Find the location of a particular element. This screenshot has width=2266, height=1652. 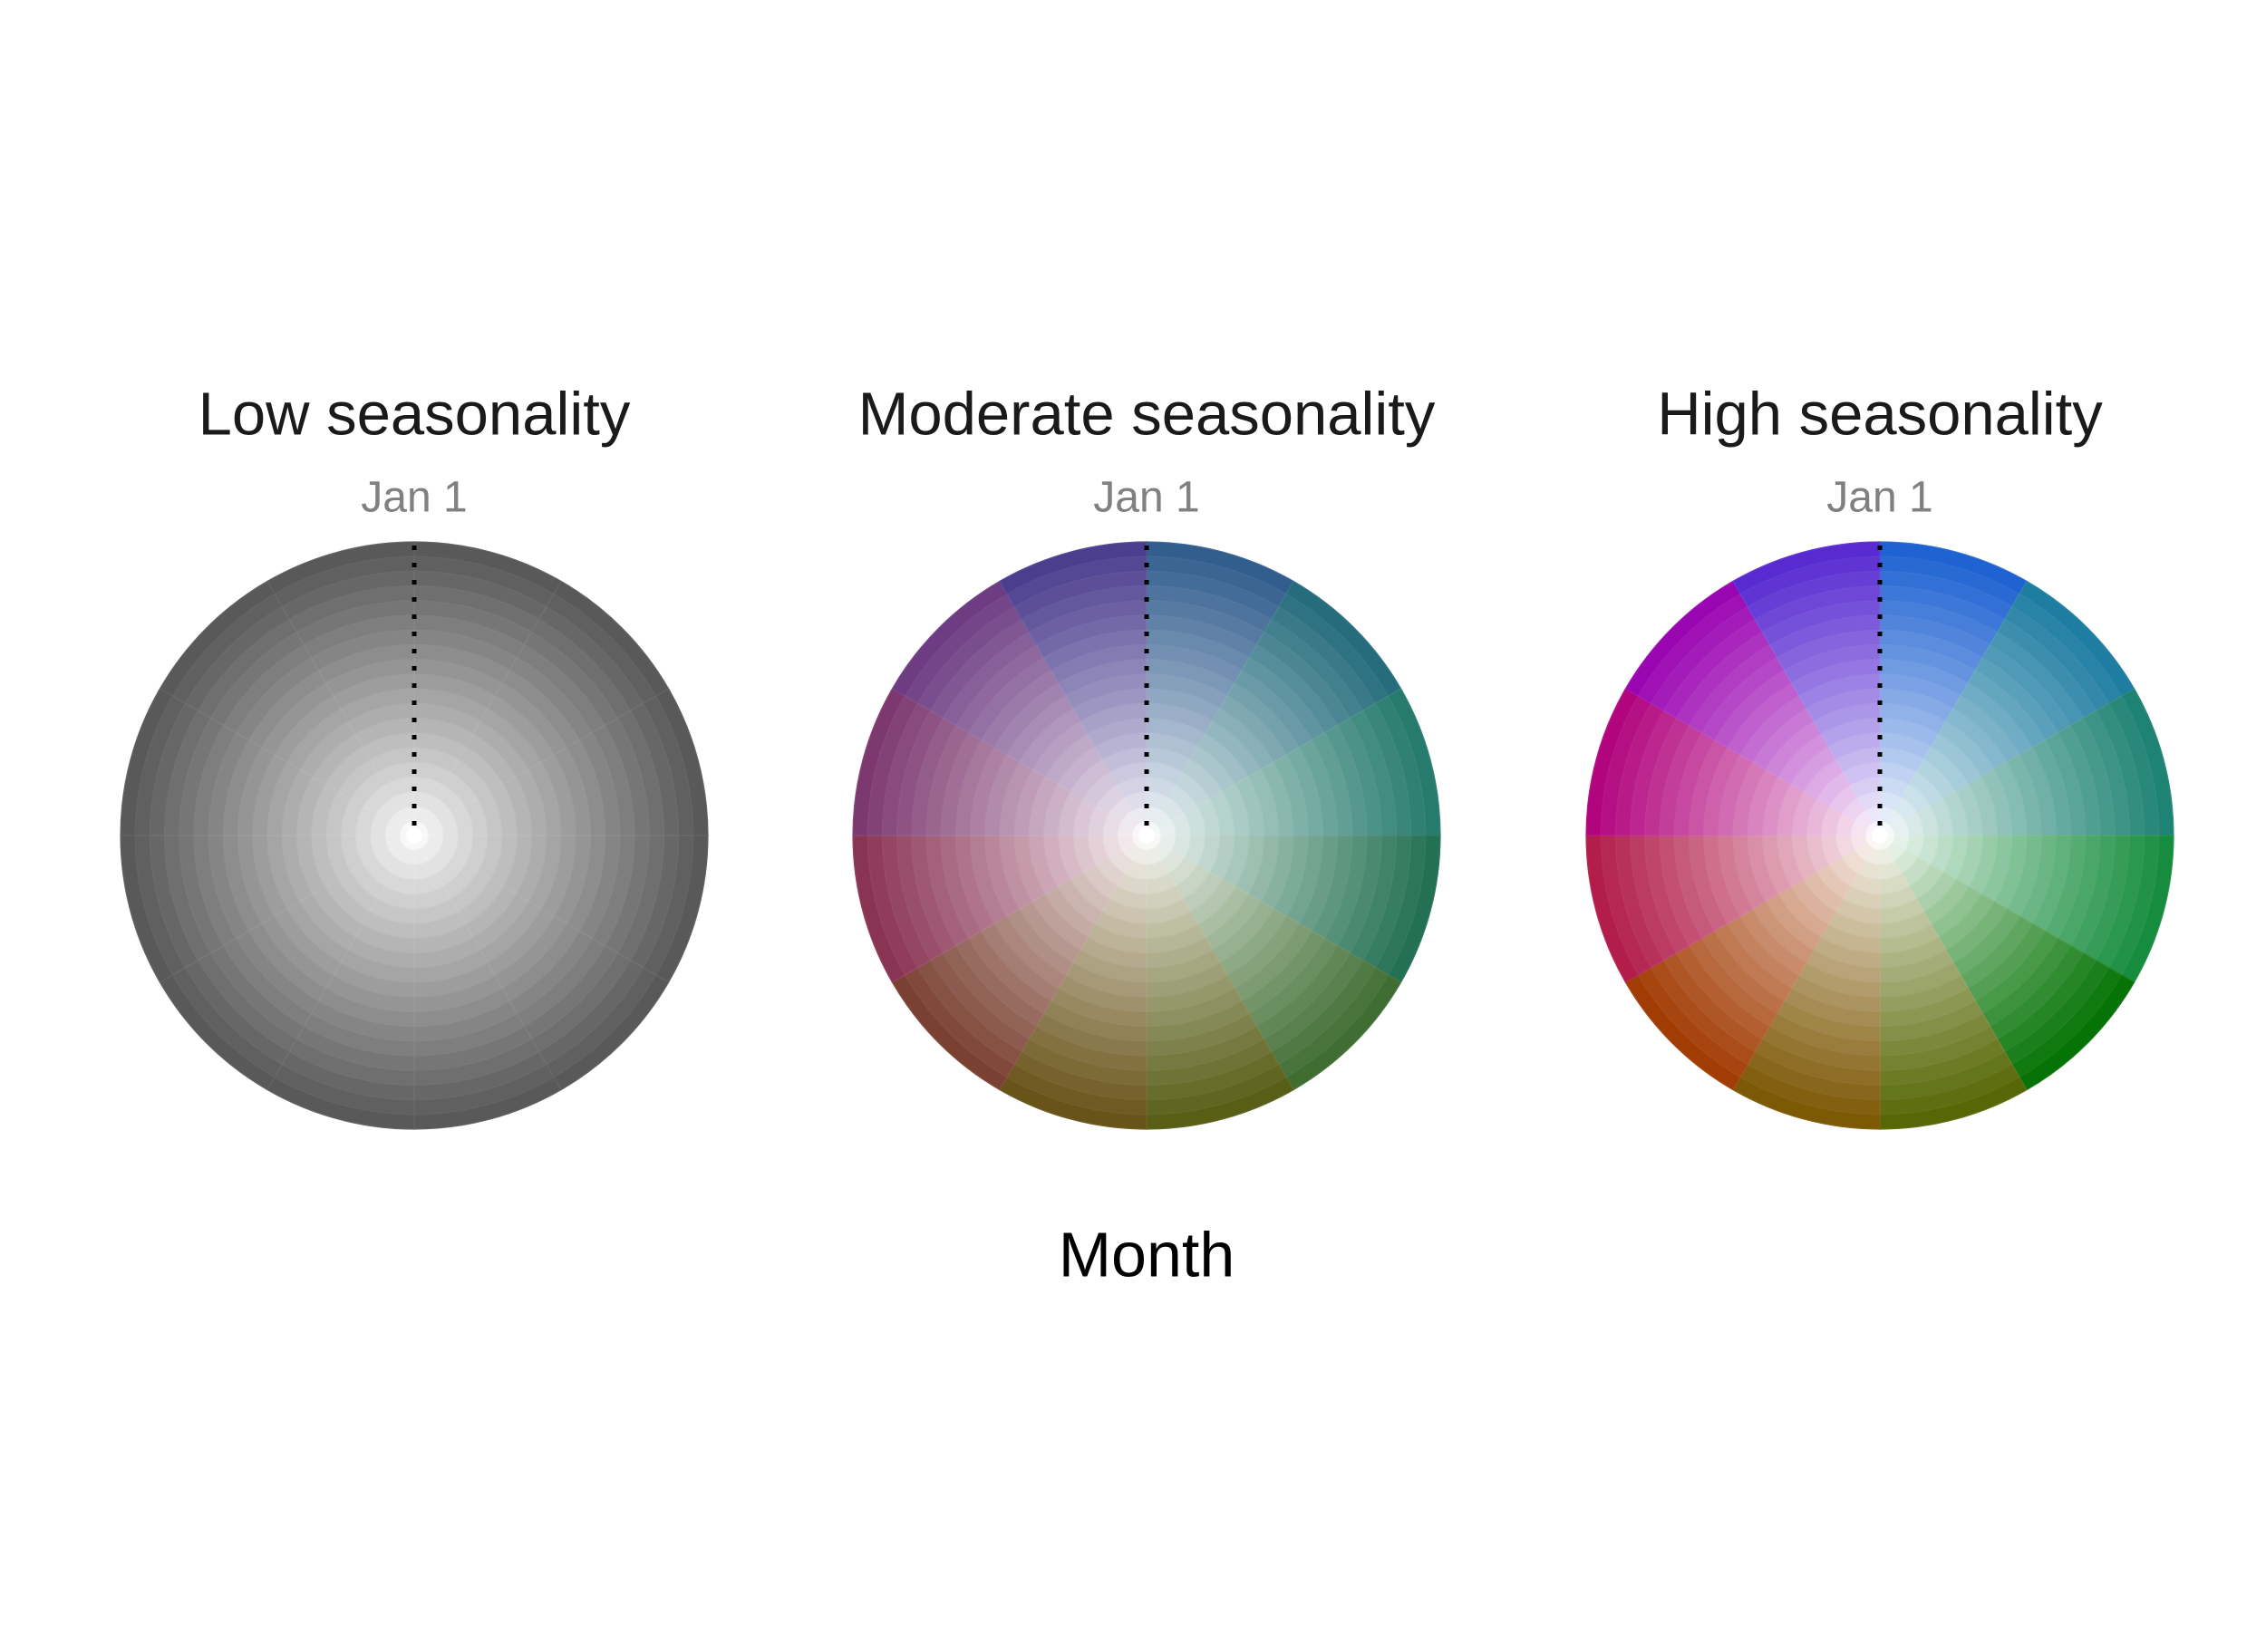

panel-title: Low seasonality is located at coordinates (415, 415).